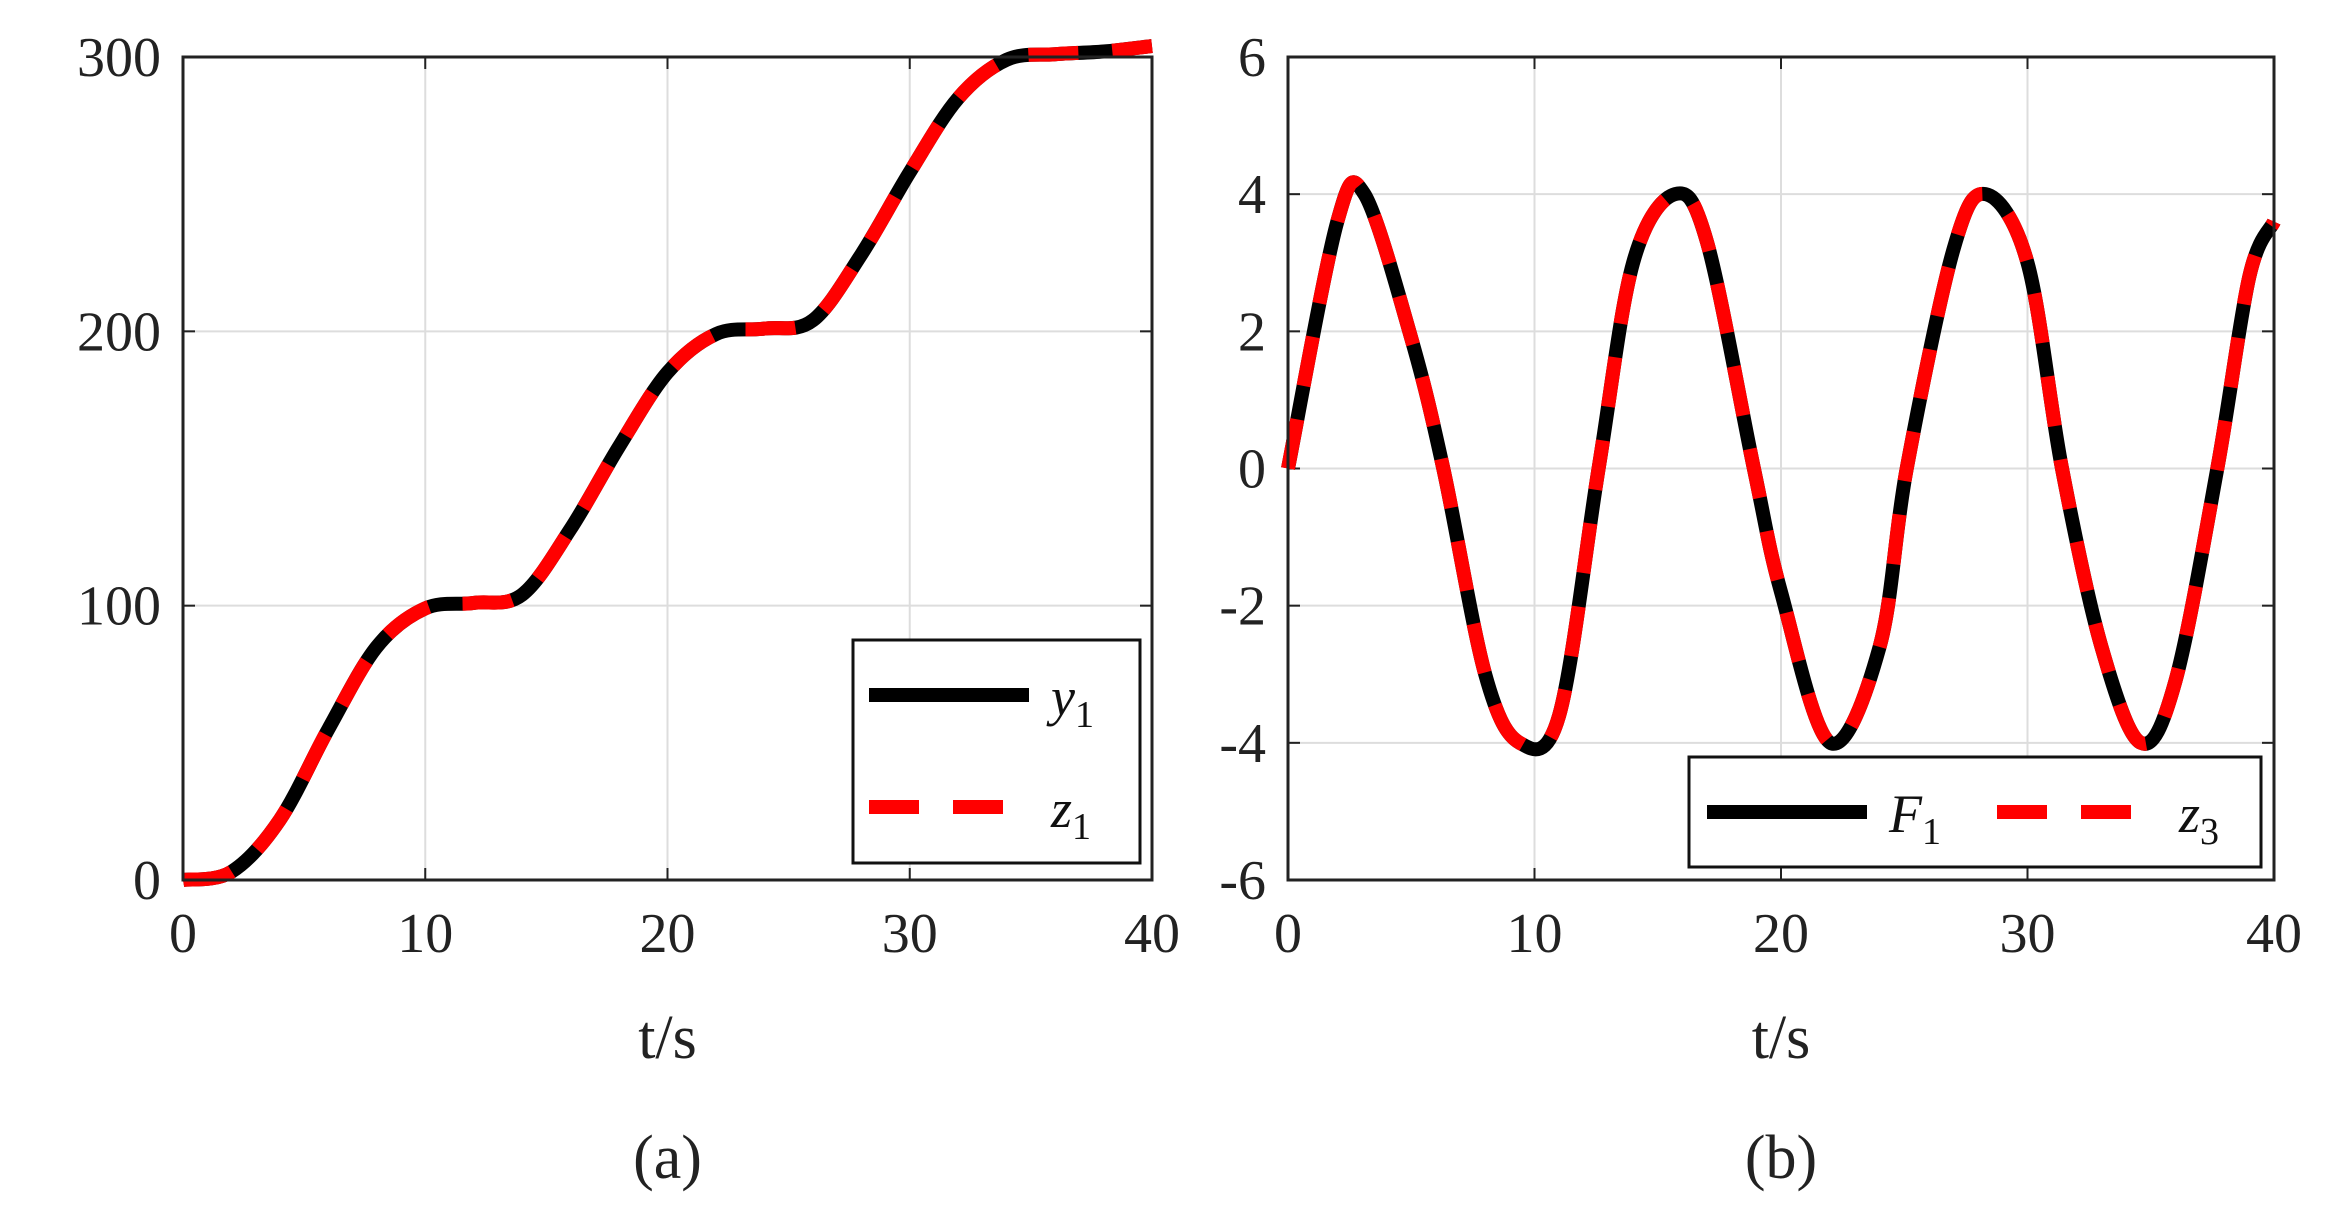 Image resolution: width=2340 pixels, height=1222 pixels. I want to click on y-tick-label: -2, so click(1242, 607).